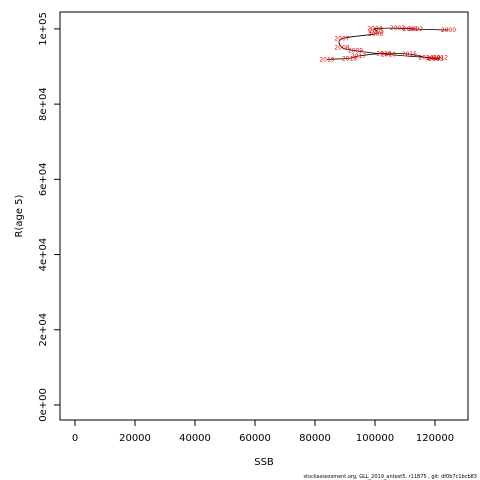  I want to click on point-label: 2001, so click(410, 29).